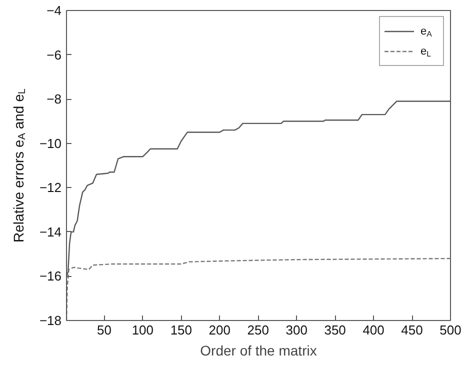  I want to click on x-tick-label: 250, so click(258, 330).